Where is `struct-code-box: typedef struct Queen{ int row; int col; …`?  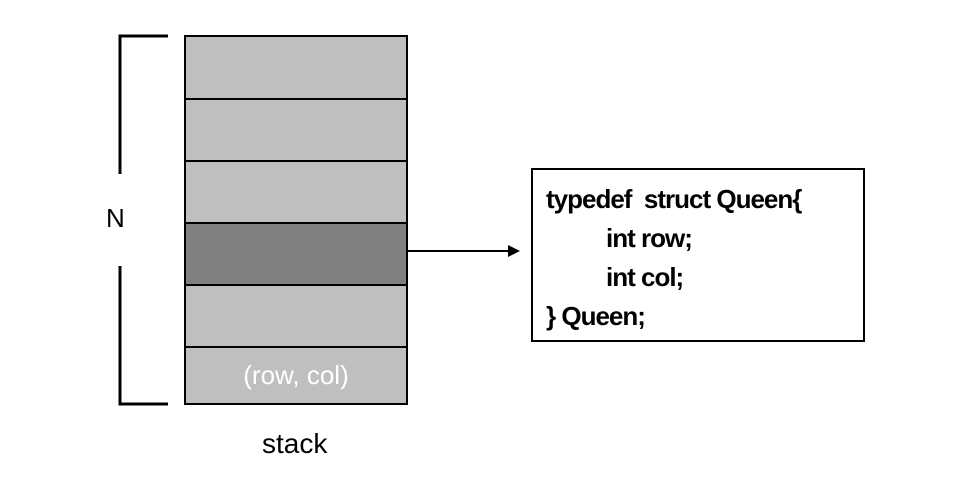 struct-code-box: typedef struct Queen{ int row; int col; … is located at coordinates (698, 255).